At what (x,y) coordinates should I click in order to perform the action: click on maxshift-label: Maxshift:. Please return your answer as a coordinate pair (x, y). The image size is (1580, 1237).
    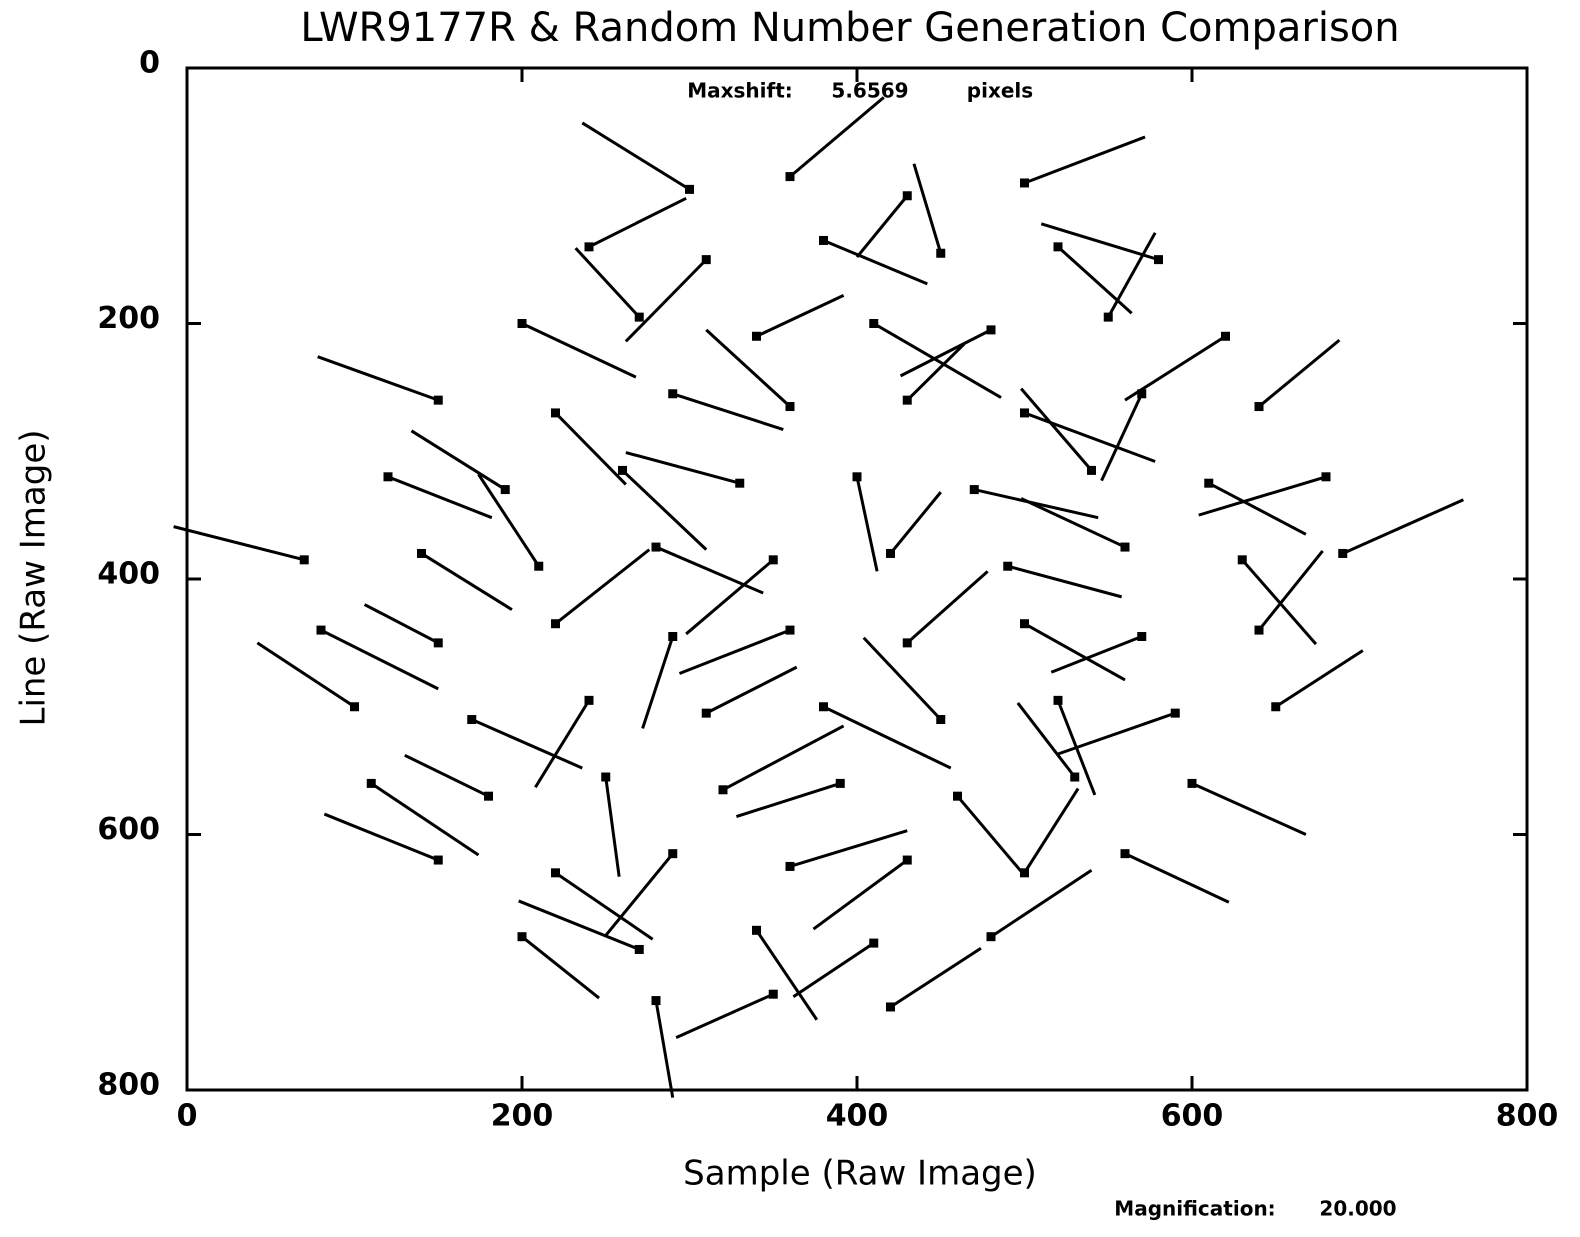
    Looking at the image, I should click on (740, 91).